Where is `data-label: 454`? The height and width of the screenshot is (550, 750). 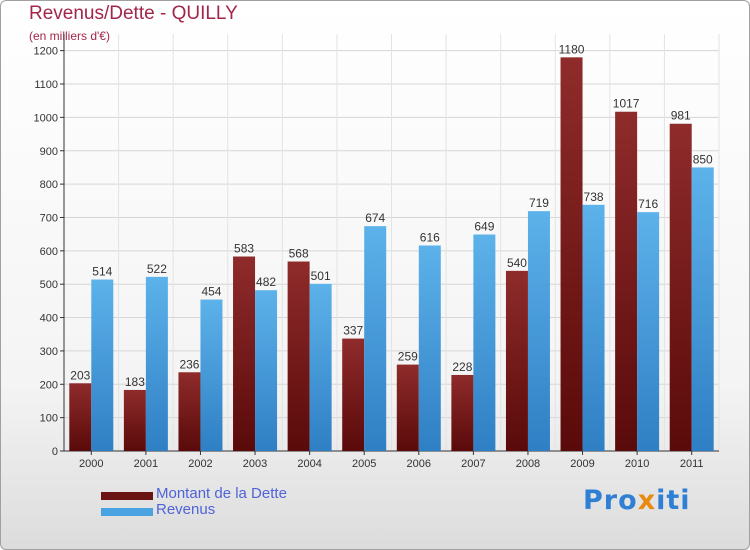 data-label: 454 is located at coordinates (211, 292).